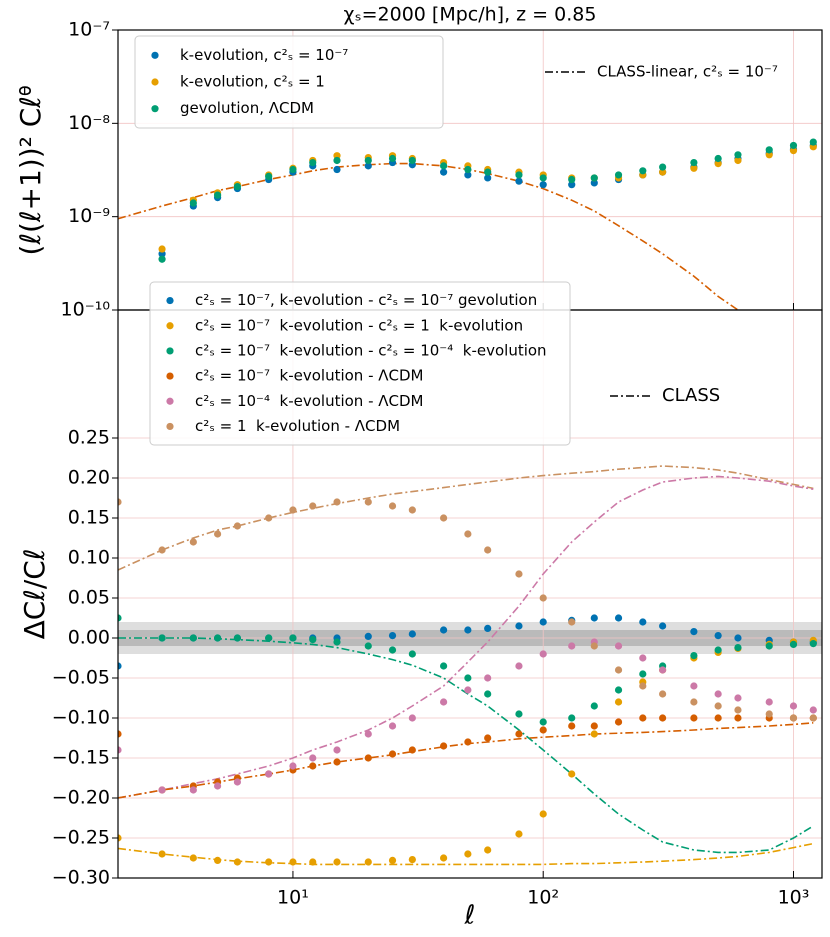 This screenshot has width=830, height=937. Describe the element at coordinates (30, 170) in the screenshot. I see `y-axis-label: (ℓ(ℓ+1))² Cℓᶿ` at that location.